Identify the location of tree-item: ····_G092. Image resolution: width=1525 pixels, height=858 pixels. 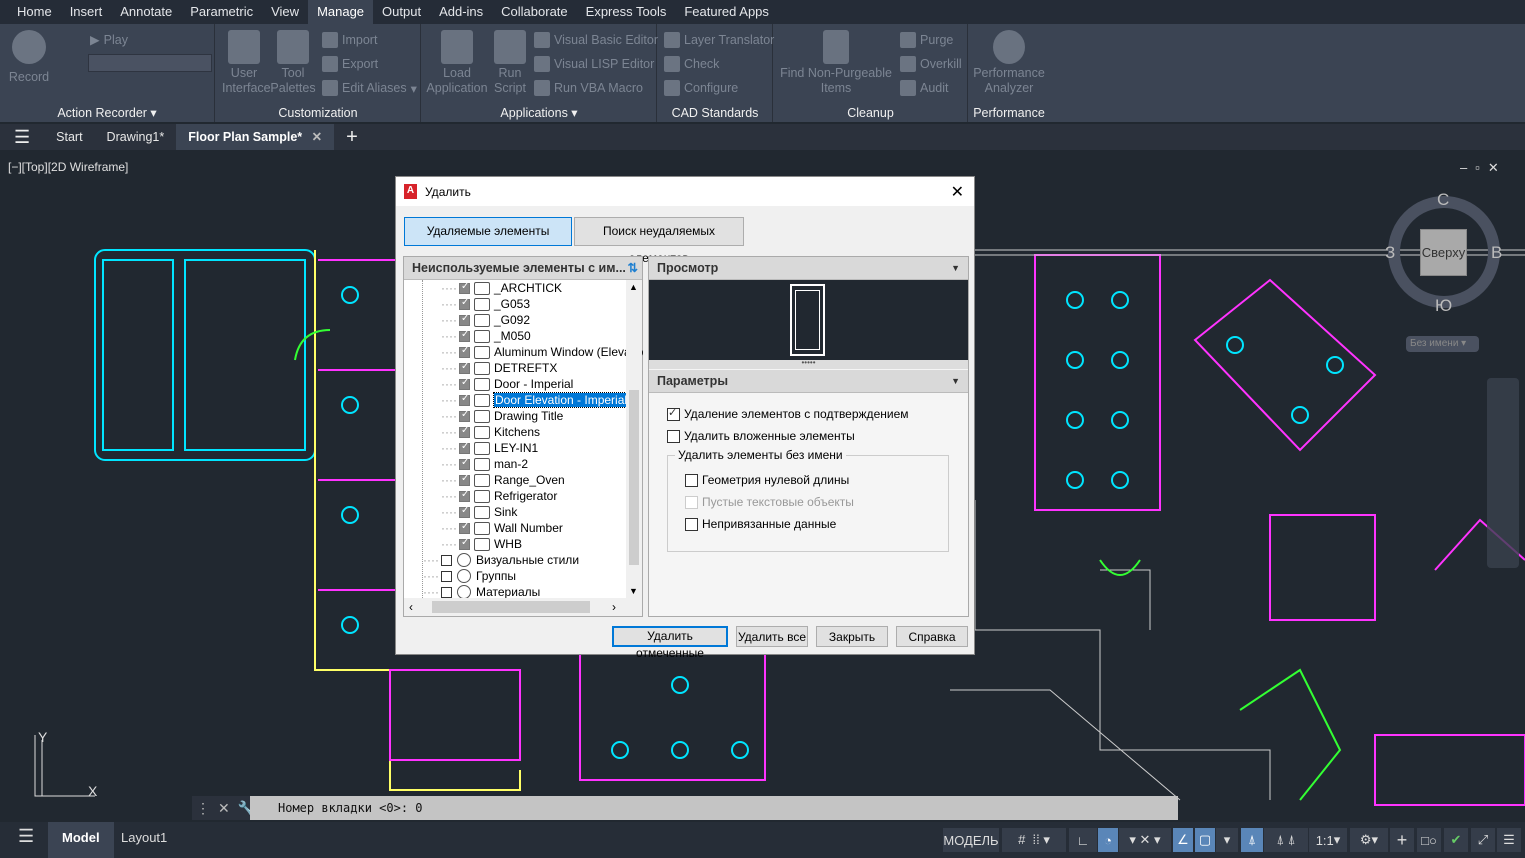
(485, 320).